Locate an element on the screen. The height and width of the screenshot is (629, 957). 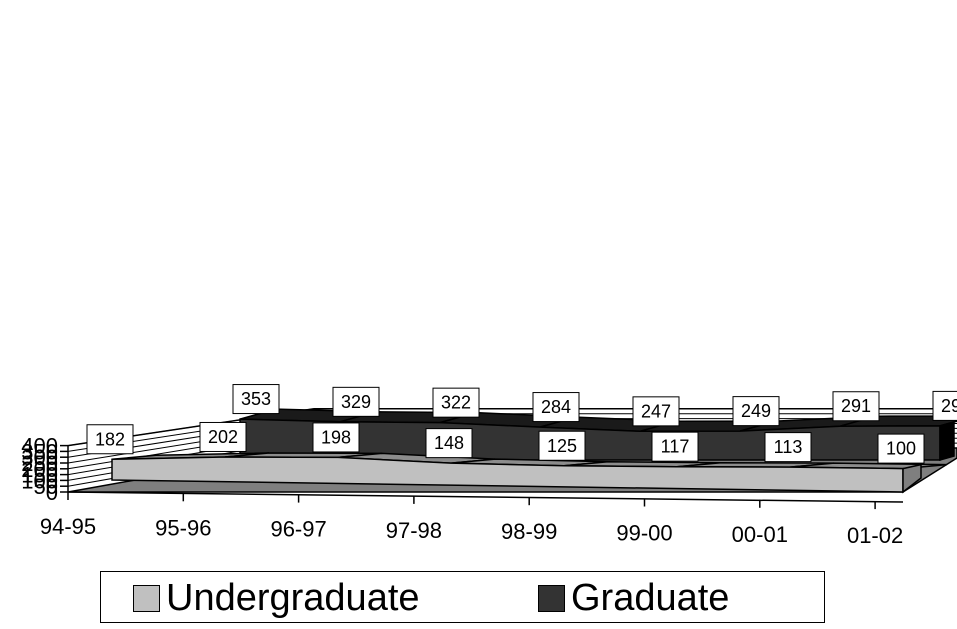
graduate-data-label: 353 is located at coordinates (256, 399).